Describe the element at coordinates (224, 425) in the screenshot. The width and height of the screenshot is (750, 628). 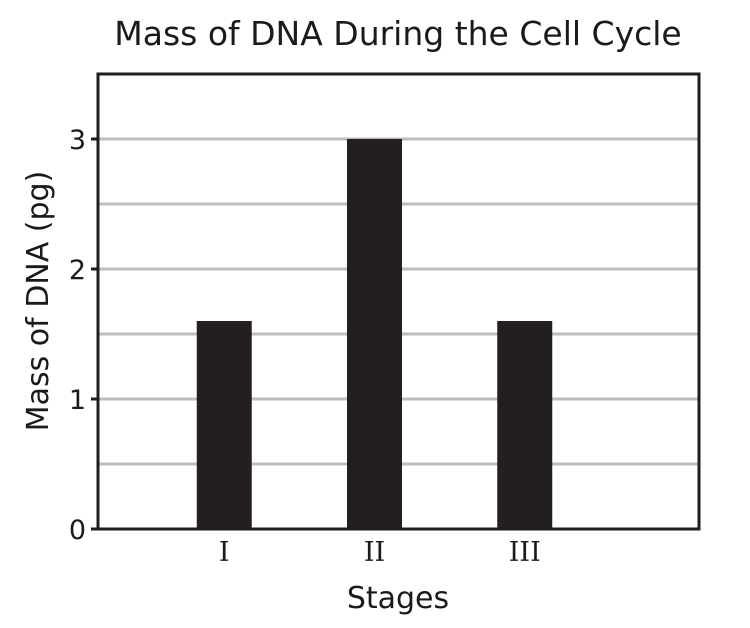
I see `bar-I` at that location.